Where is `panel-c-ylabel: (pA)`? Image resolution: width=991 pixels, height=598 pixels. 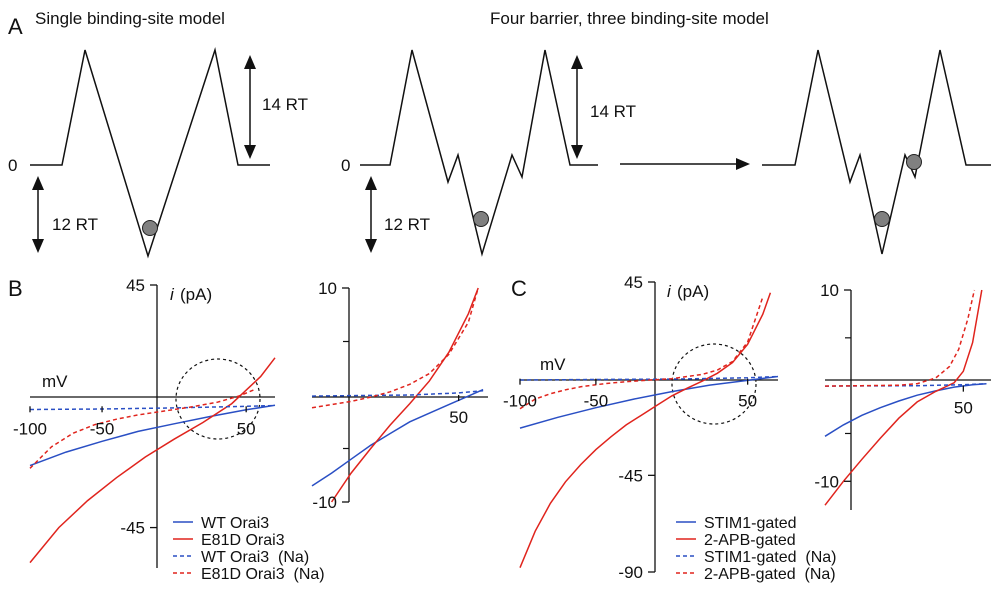 panel-c-ylabel: (pA) is located at coordinates (693, 291).